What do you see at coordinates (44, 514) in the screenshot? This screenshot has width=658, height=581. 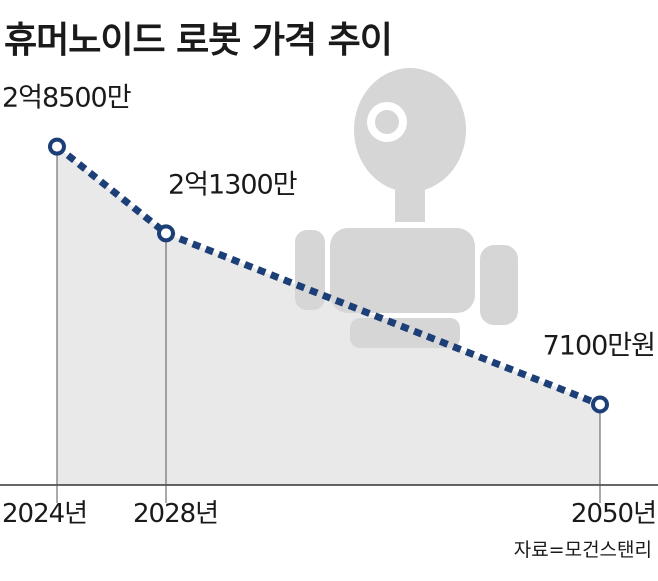 I see `x-tick-label: 2024년` at bounding box center [44, 514].